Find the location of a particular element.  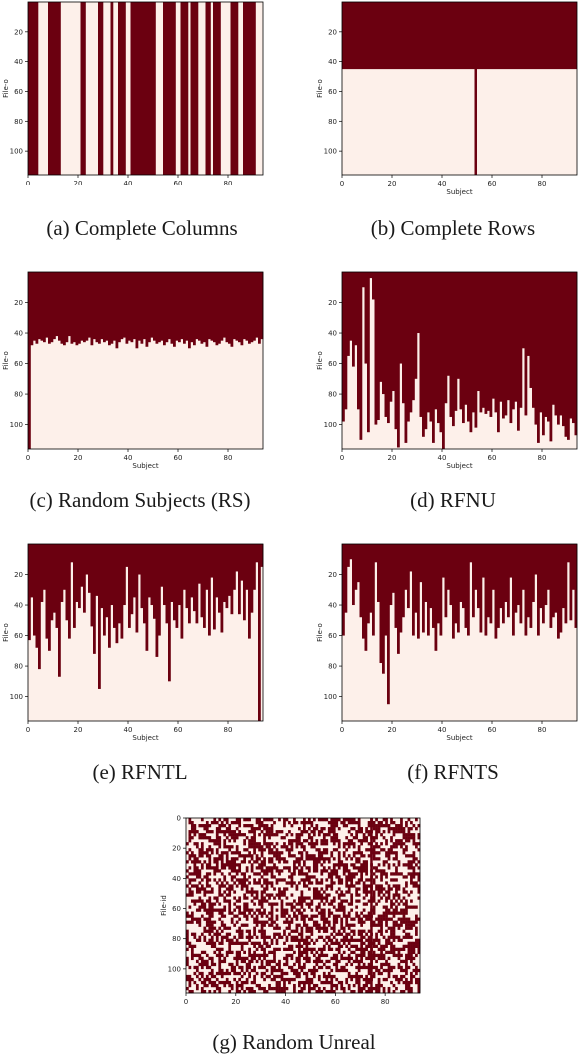

y-tick-label: 100 is located at coordinates (174, 969).